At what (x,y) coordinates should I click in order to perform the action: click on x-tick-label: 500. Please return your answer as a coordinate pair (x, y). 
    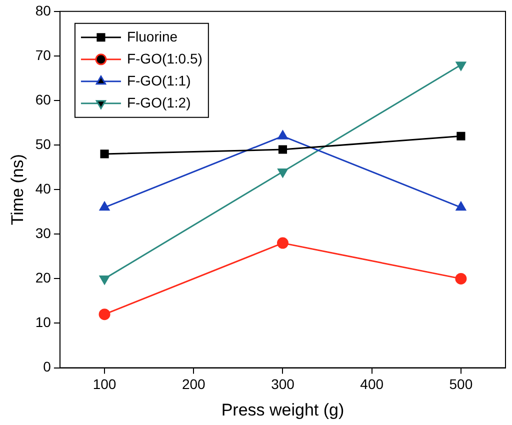
    Looking at the image, I should click on (461, 384).